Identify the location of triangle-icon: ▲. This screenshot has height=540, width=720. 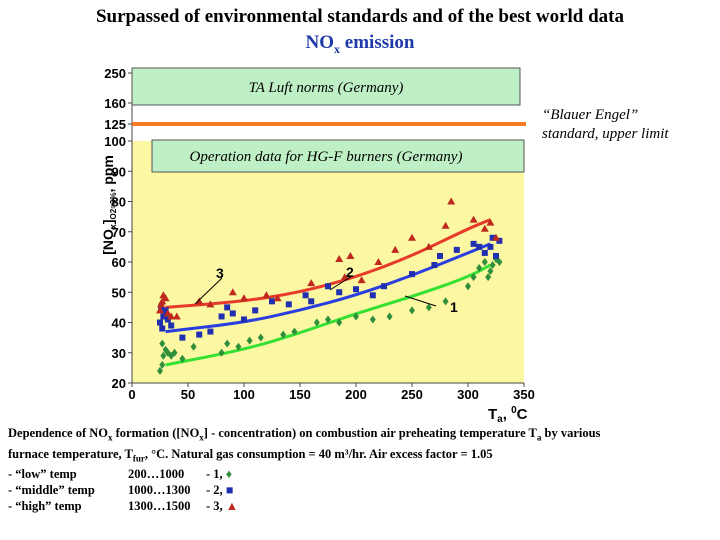
(232, 506).